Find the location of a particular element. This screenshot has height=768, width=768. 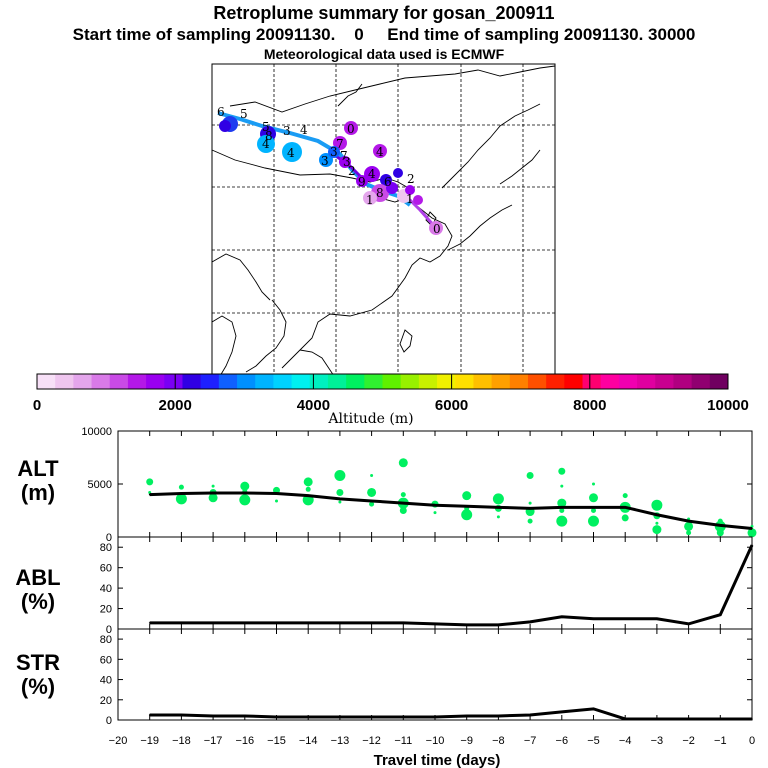

str-panel-title: STR is located at coordinates (38, 662).